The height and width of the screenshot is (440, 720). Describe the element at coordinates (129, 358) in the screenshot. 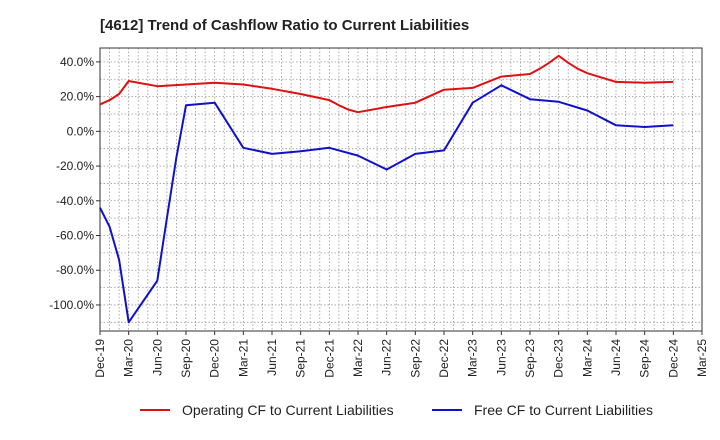

I see `x-tick-label: Mar-20` at that location.